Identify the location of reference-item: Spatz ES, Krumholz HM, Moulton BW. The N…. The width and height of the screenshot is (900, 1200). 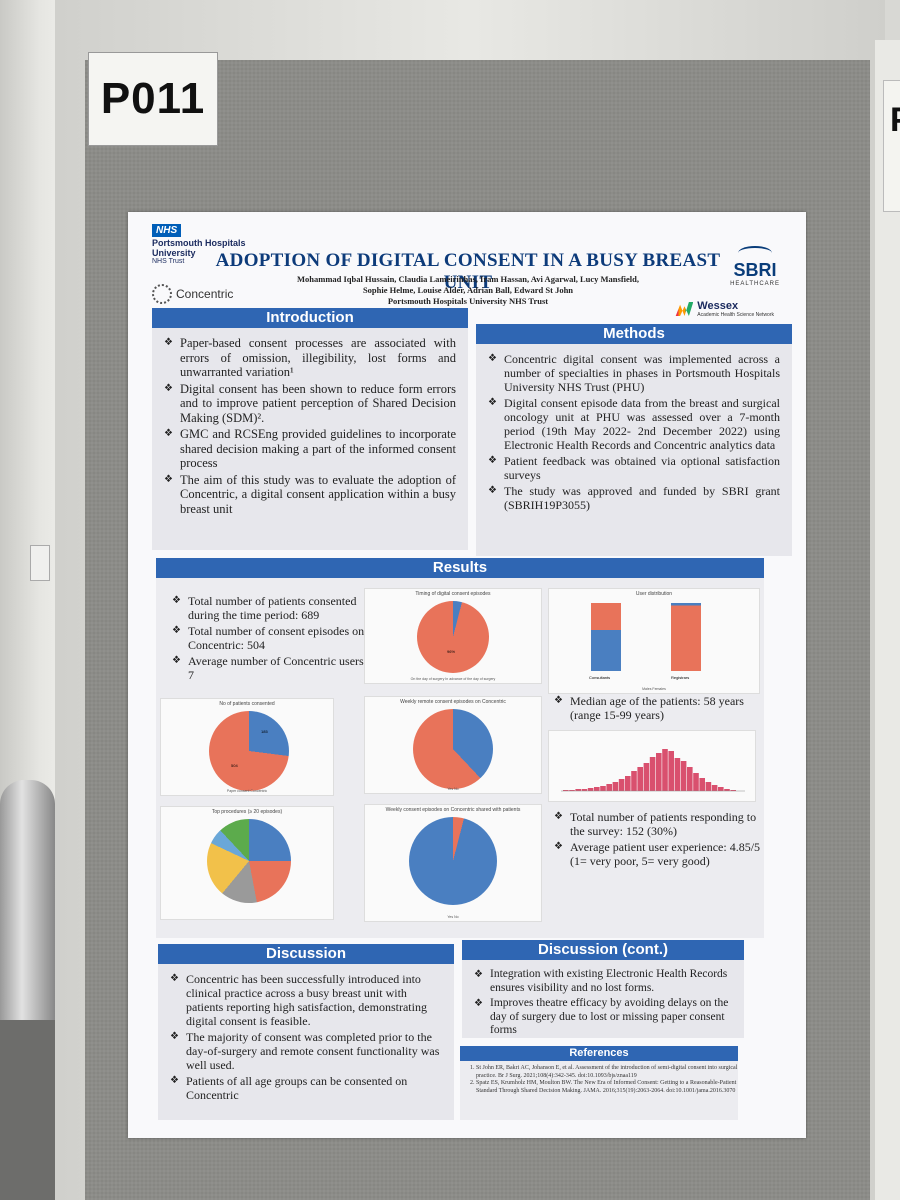
(607, 1087).